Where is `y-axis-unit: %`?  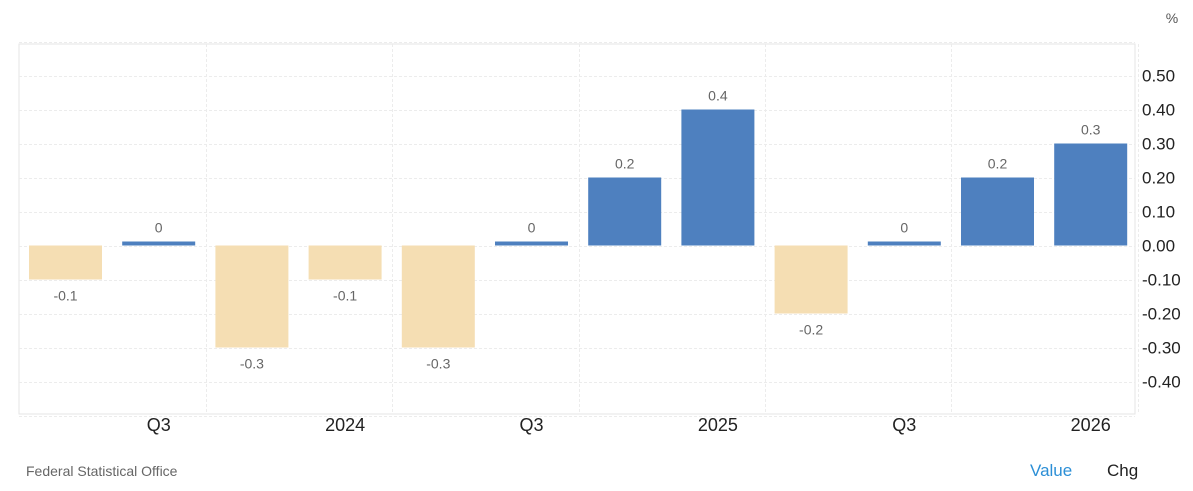
y-axis-unit: % is located at coordinates (1172, 18).